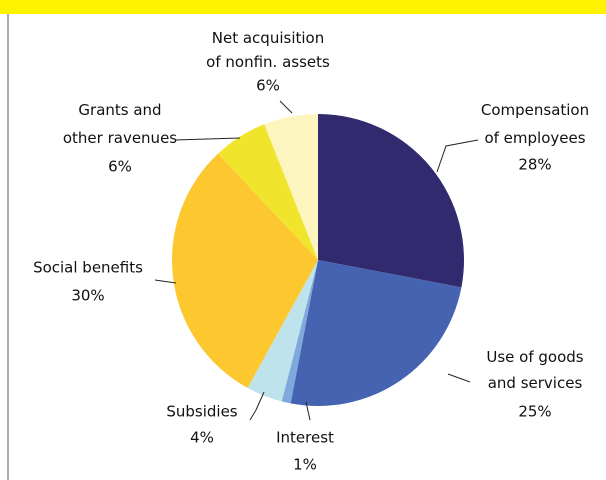 The image size is (606, 480). I want to click on value-label: 1%, so click(305, 465).